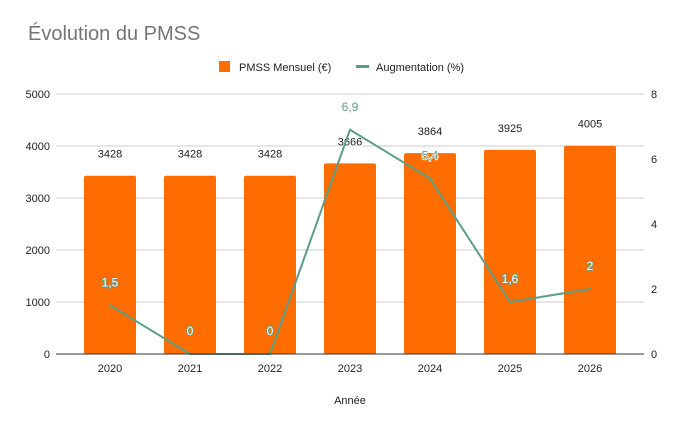 Image resolution: width=693 pixels, height=428 pixels. What do you see at coordinates (38, 147) in the screenshot?
I see `y-tick-label: 4000` at bounding box center [38, 147].